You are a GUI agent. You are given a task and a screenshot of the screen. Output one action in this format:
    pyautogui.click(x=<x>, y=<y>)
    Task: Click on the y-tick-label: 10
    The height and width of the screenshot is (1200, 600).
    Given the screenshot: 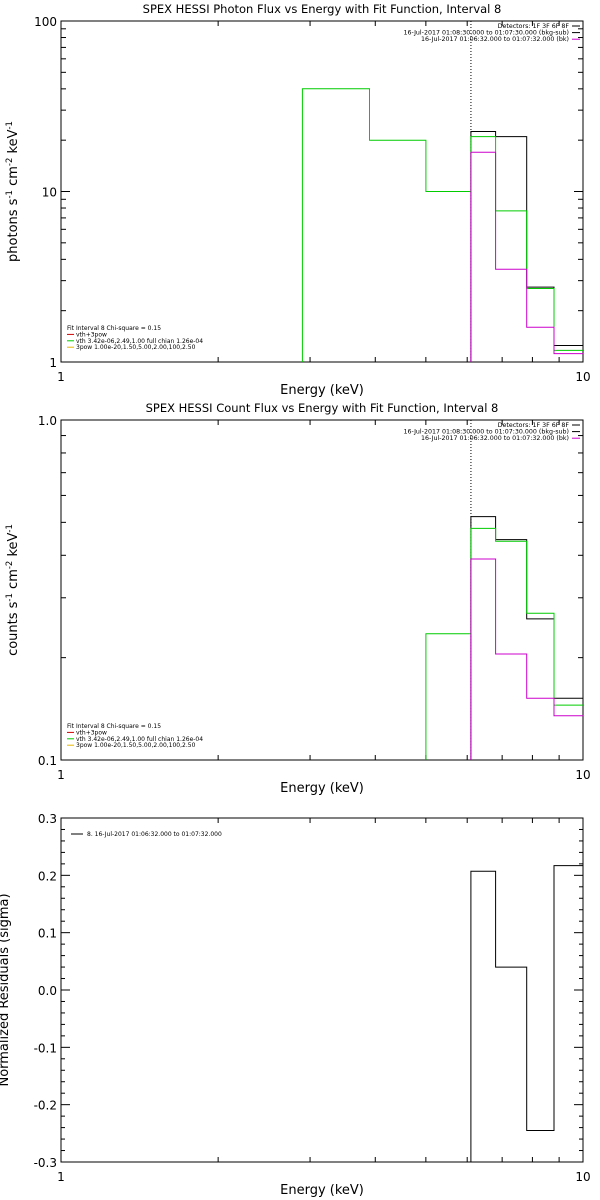 What is the action you would take?
    pyautogui.click(x=49, y=193)
    